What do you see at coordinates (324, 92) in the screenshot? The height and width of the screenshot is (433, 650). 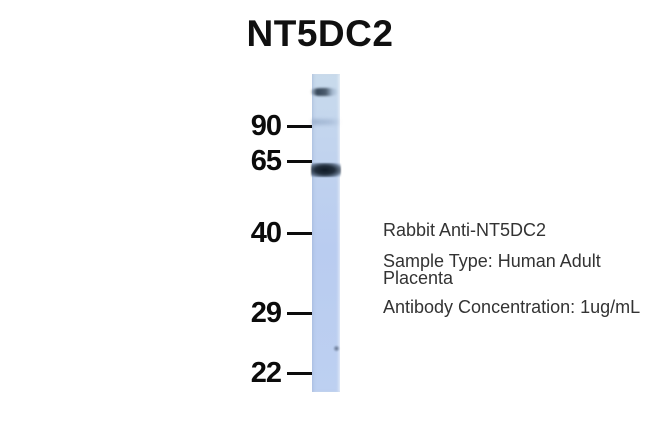 I see `band-high-mw` at bounding box center [324, 92].